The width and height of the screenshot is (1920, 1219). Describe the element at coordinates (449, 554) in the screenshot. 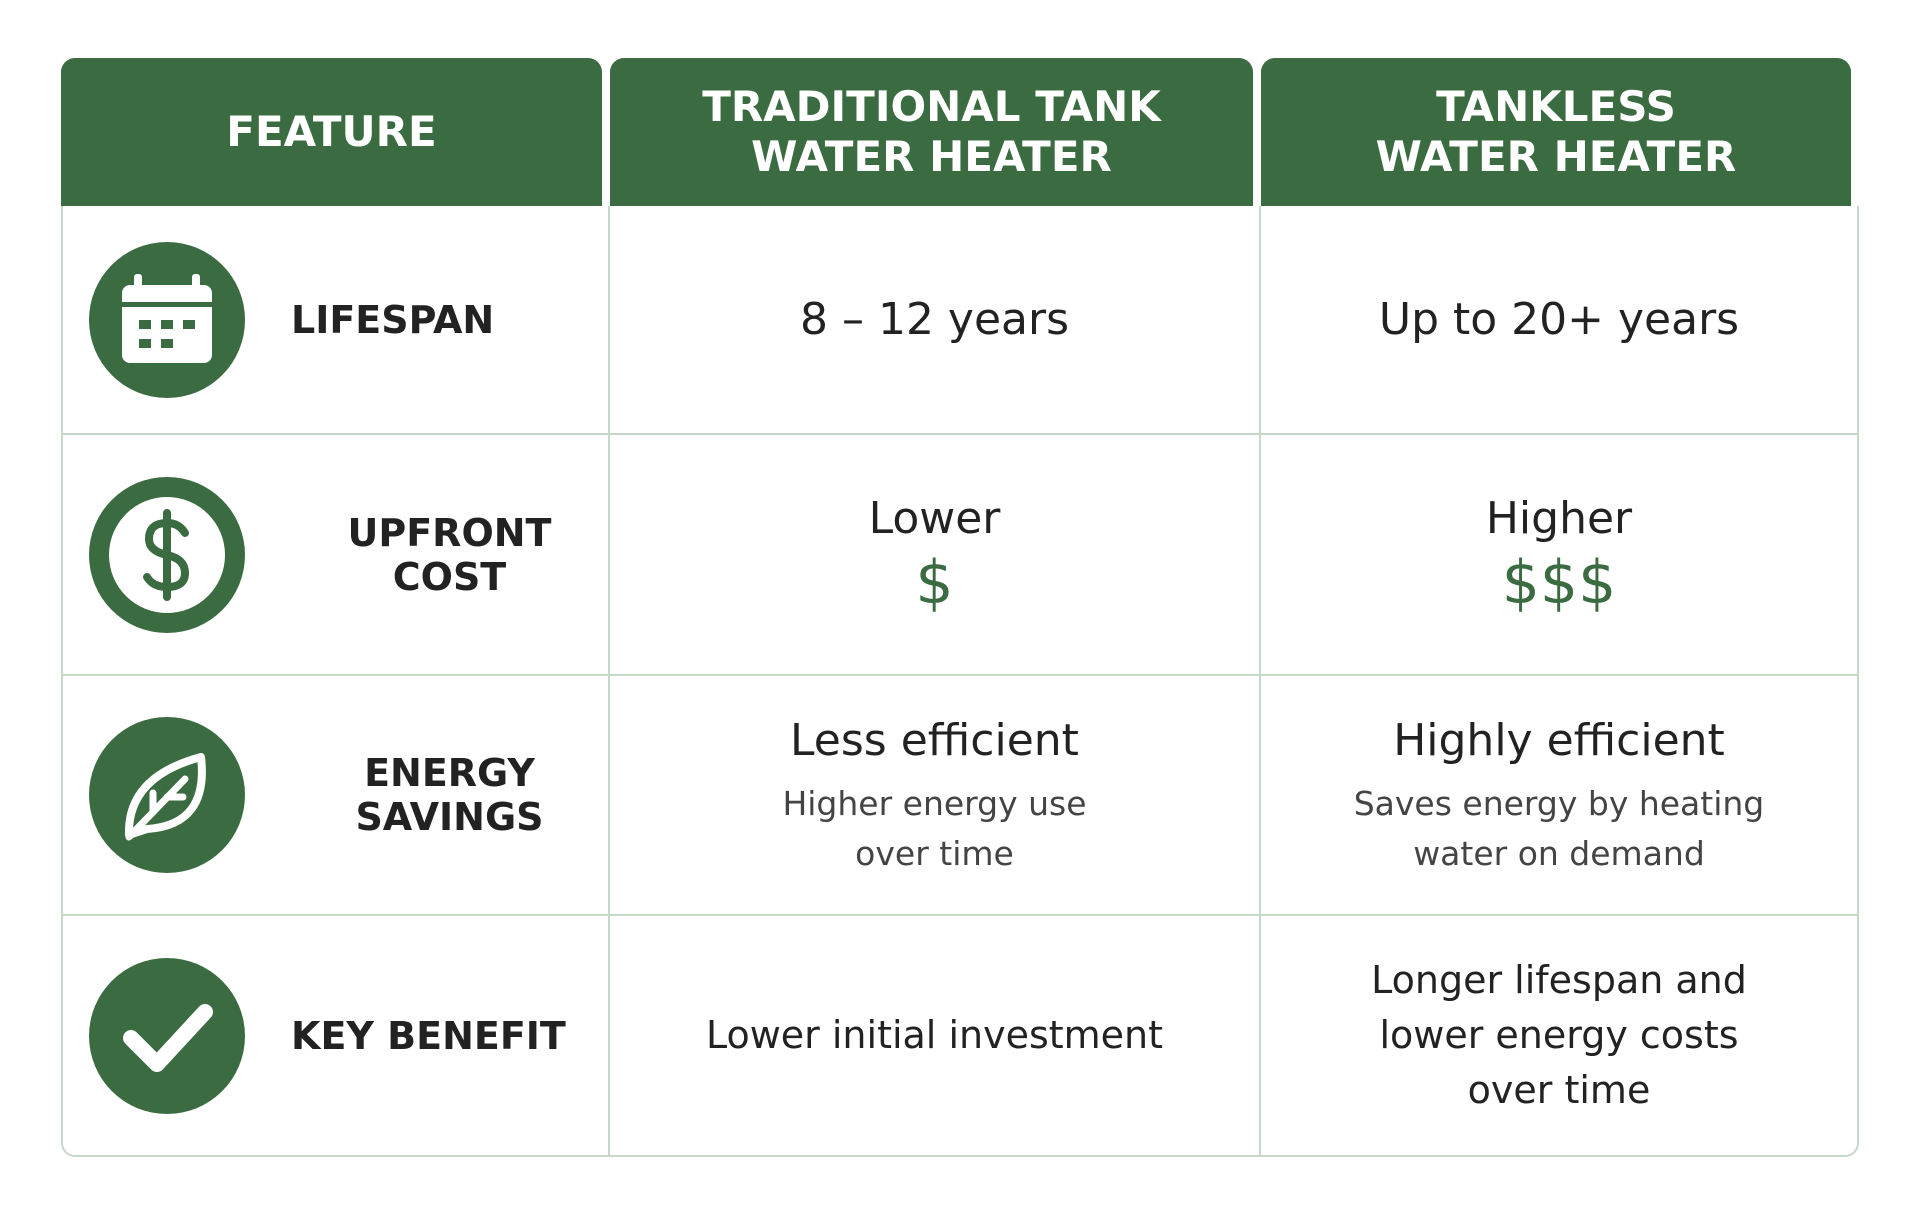

I see `feature-label: UPFRONT COST` at that location.